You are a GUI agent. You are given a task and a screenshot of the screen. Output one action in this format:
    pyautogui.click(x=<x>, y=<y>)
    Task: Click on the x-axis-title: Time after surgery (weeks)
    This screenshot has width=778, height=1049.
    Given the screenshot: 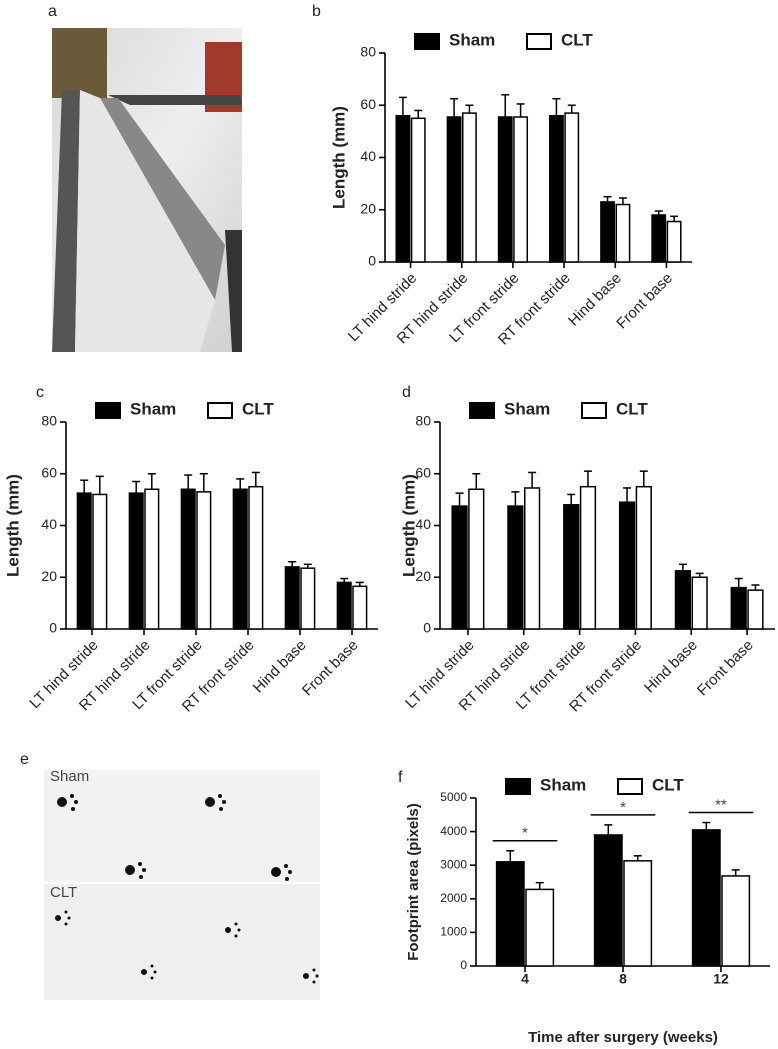 What is the action you would take?
    pyautogui.click(x=623, y=1037)
    